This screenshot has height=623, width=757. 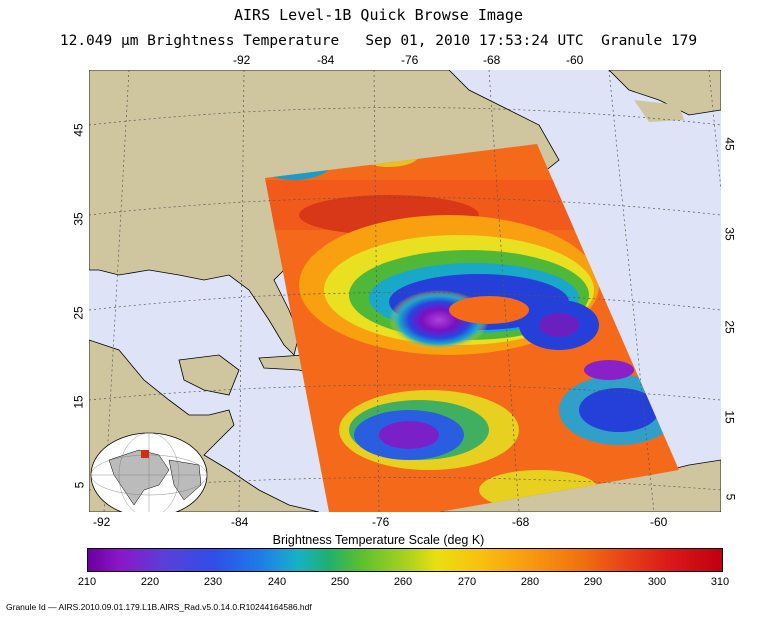 What do you see at coordinates (405, 560) in the screenshot?
I see `temperature-colorbar` at bounding box center [405, 560].